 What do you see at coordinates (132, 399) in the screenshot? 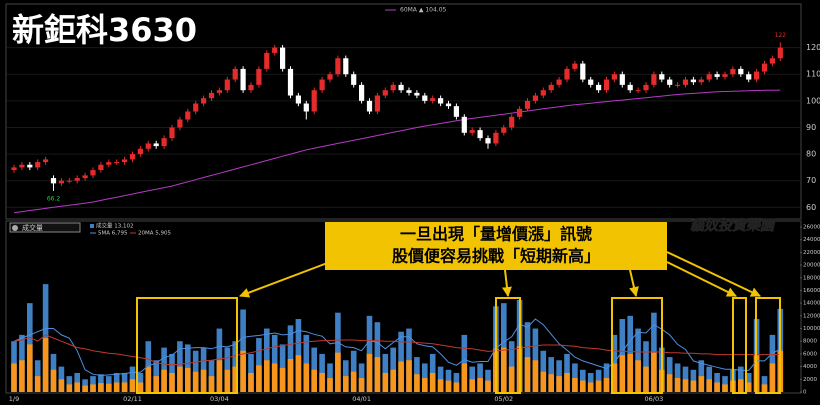
I see `x-tick-label: 02/11` at bounding box center [132, 399].